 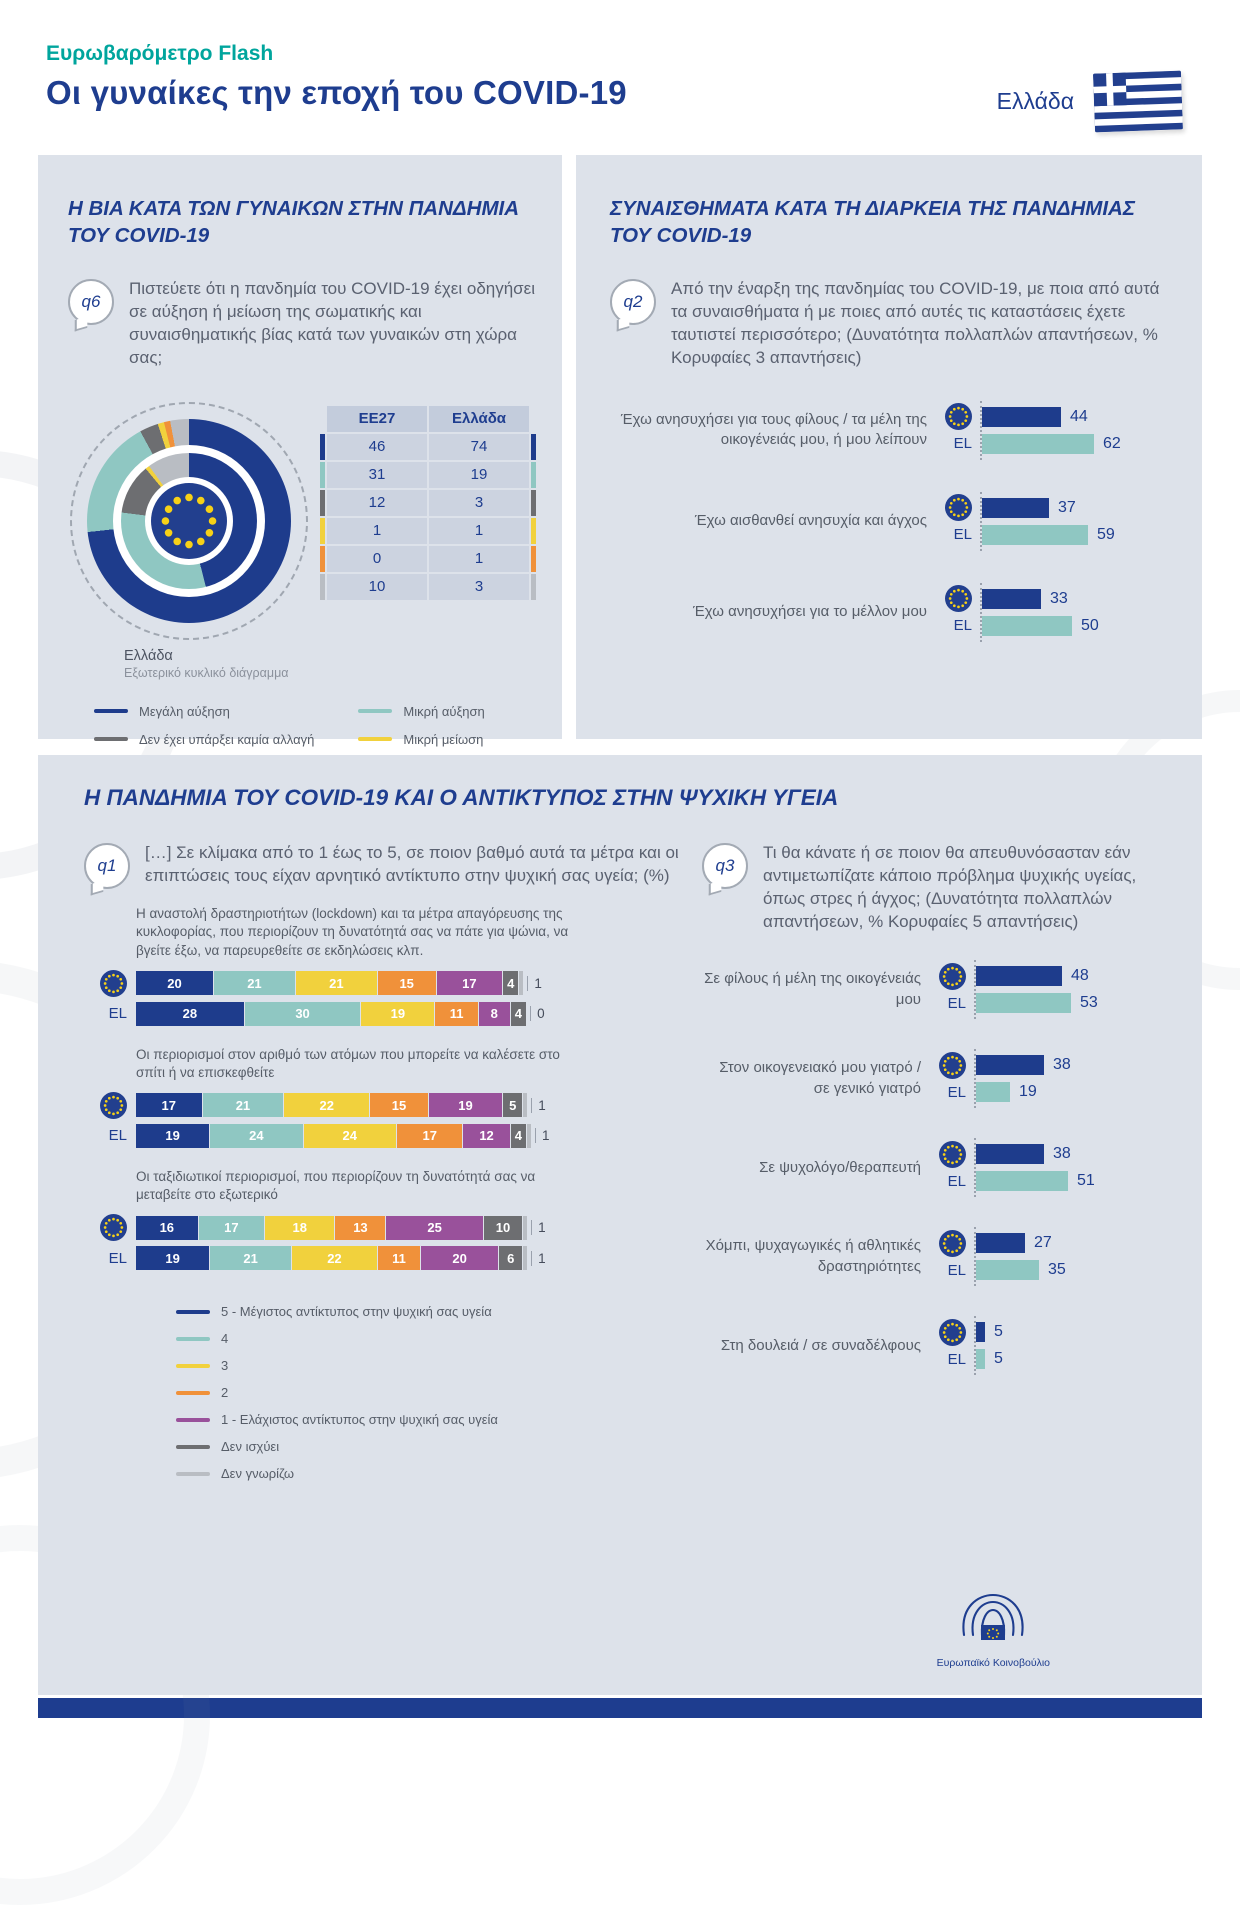 I want to click on el-stacked-bar: EL 28 30 19 11 8 4 0, so click(x=390, y=1013).